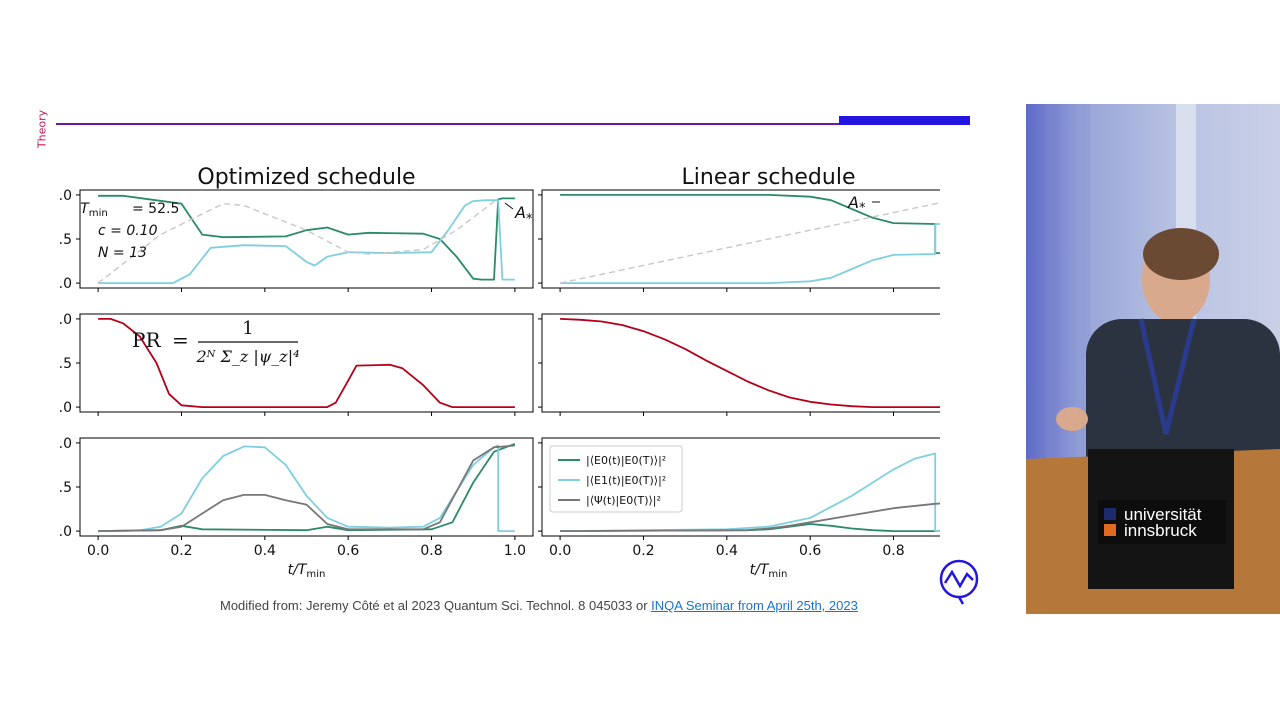  I want to click on formula-numerator: 1, so click(247, 328).